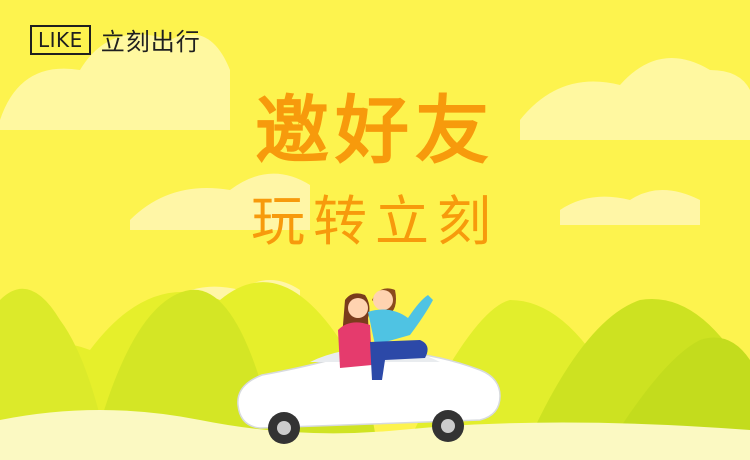 The image size is (750, 460). I want to click on brand-logo-text: LIKE, so click(60, 39).